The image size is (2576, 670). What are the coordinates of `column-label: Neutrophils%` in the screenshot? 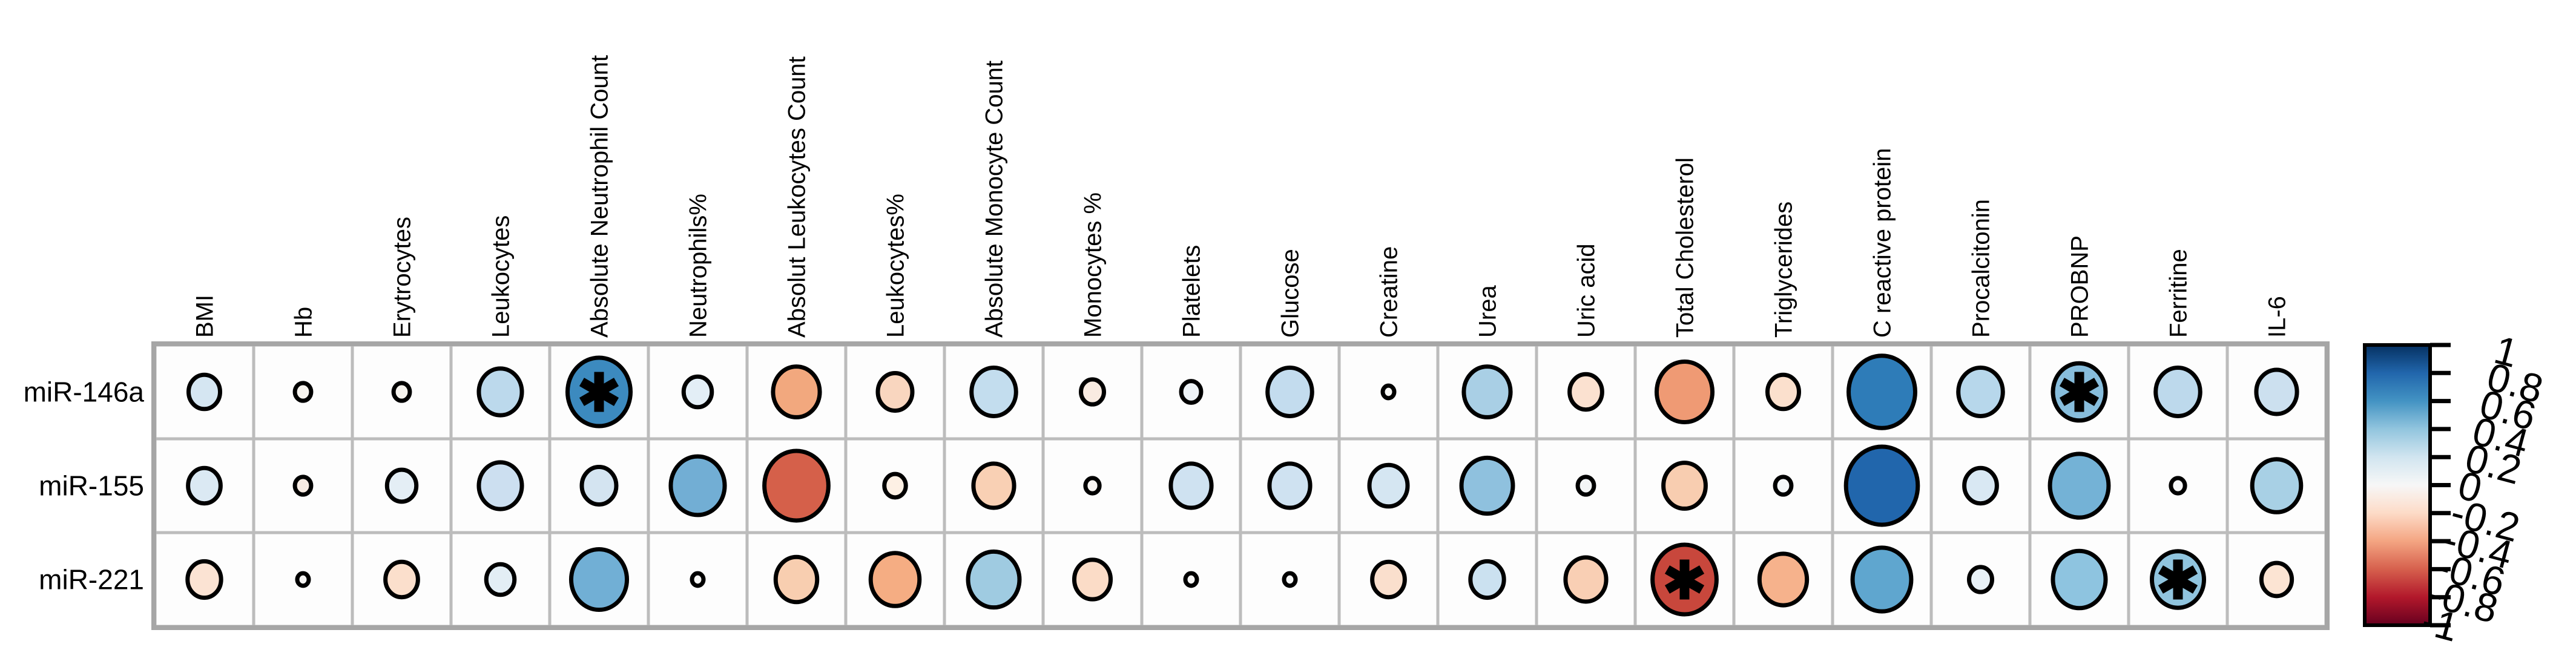 It's located at (698, 266).